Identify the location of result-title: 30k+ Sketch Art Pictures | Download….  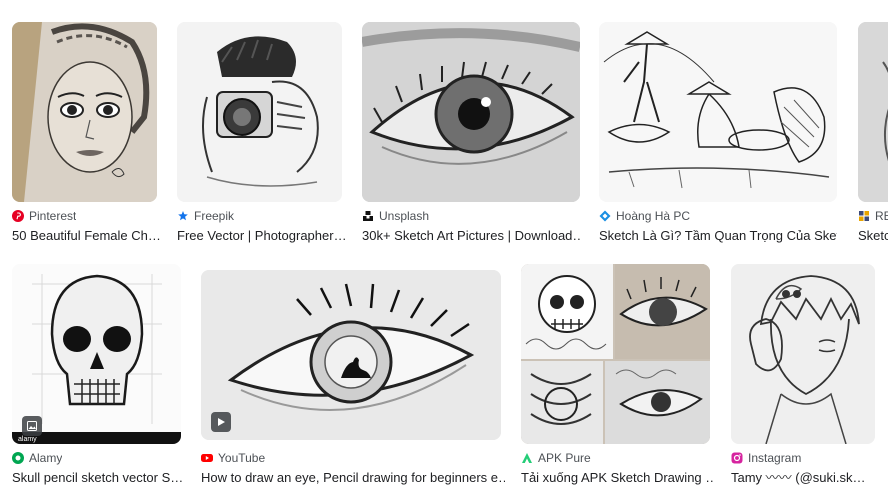
(472, 235).